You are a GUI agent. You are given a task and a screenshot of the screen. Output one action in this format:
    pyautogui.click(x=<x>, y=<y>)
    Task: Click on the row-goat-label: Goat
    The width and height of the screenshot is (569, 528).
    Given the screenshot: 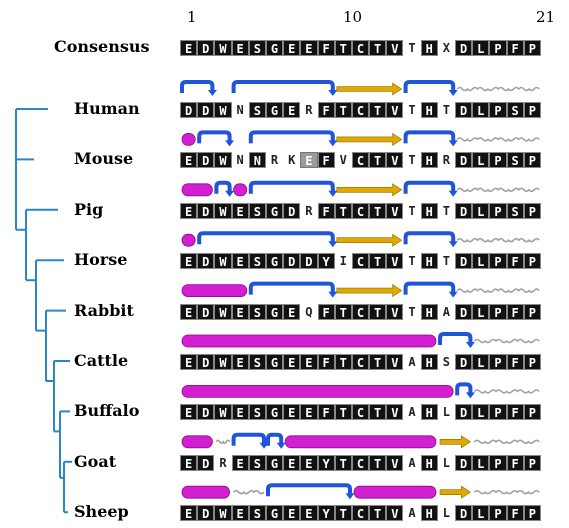 What is the action you would take?
    pyautogui.click(x=95, y=461)
    